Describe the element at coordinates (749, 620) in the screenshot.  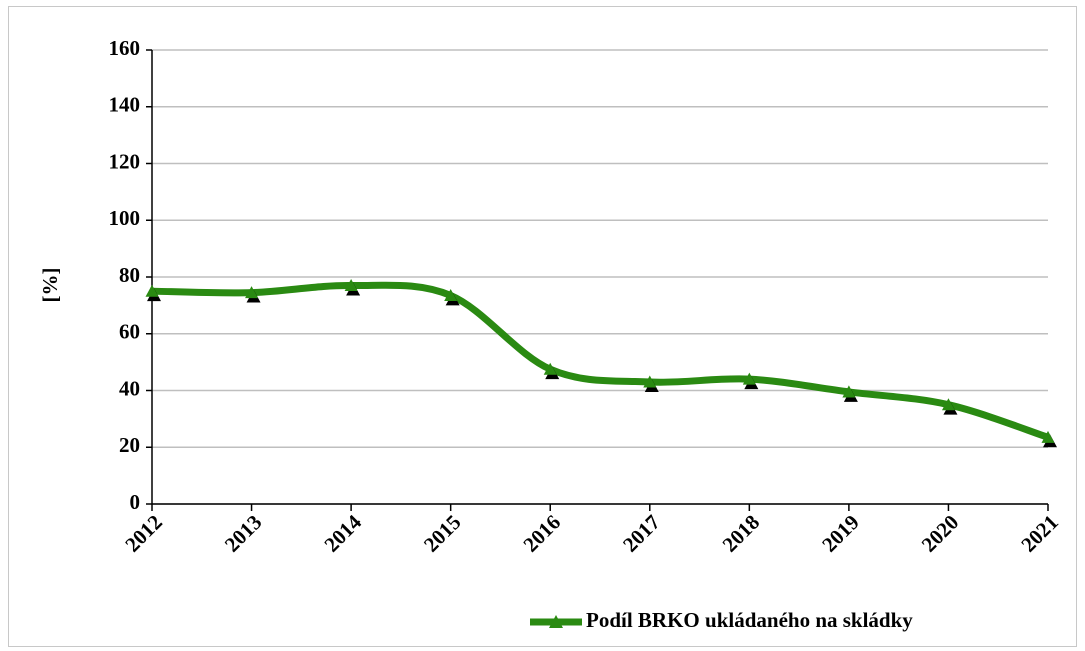
I see `legend-label: Podíl BRKO ukládaného na skládky` at that location.